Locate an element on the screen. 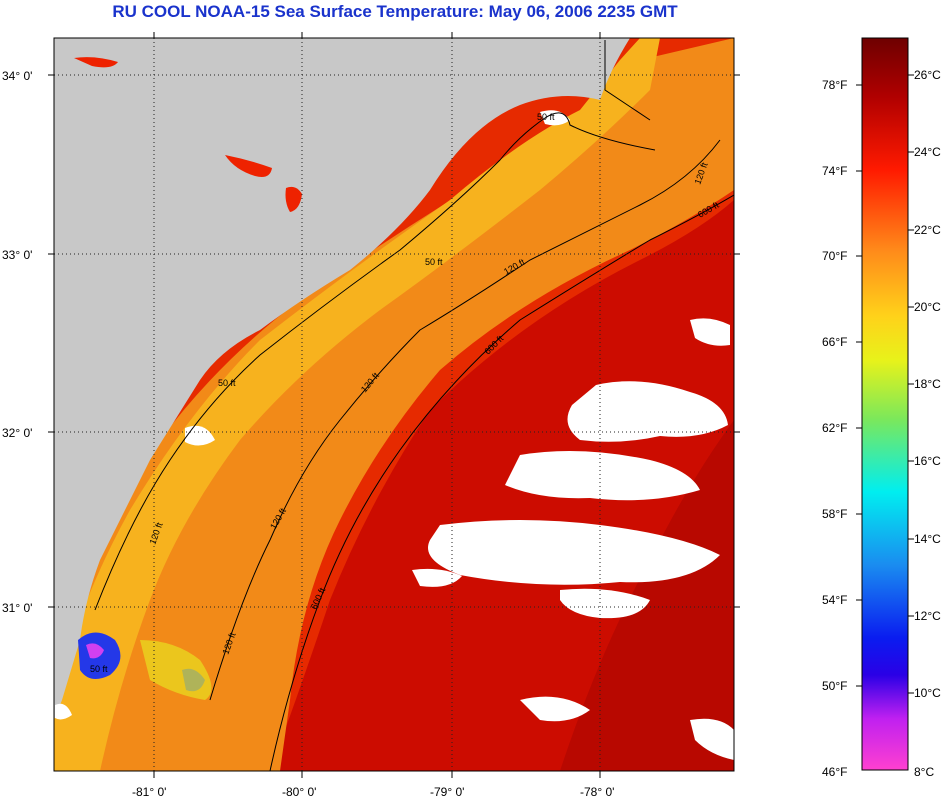  cb-f-58: 58°F is located at coordinates (834, 514).